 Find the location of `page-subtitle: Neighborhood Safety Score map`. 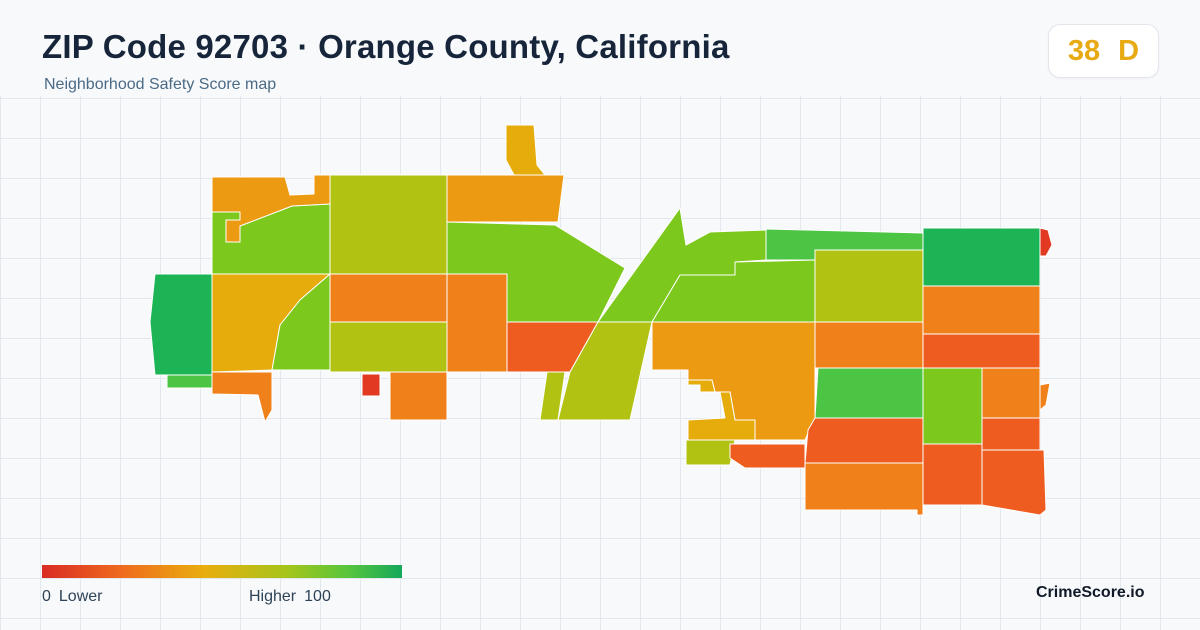

page-subtitle: Neighborhood Safety Score map is located at coordinates (160, 84).